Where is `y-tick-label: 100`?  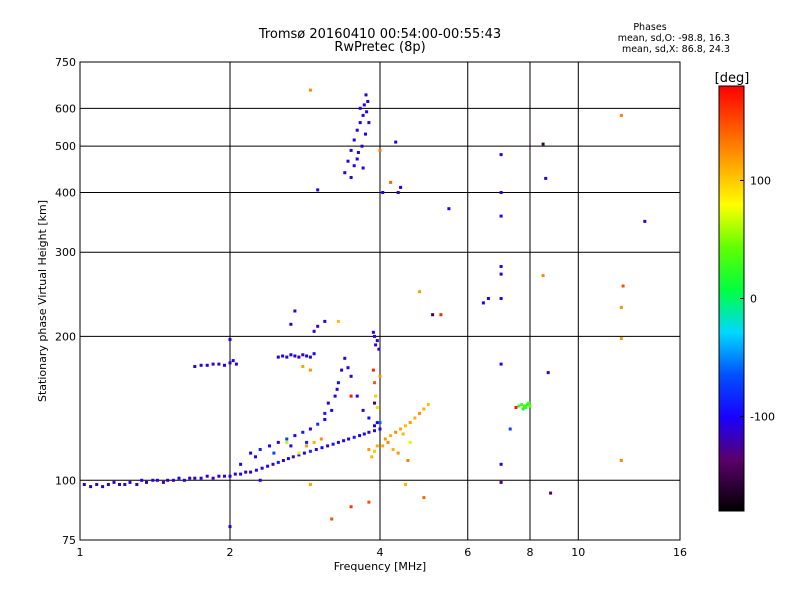 y-tick-label: 100 is located at coordinates (65, 480).